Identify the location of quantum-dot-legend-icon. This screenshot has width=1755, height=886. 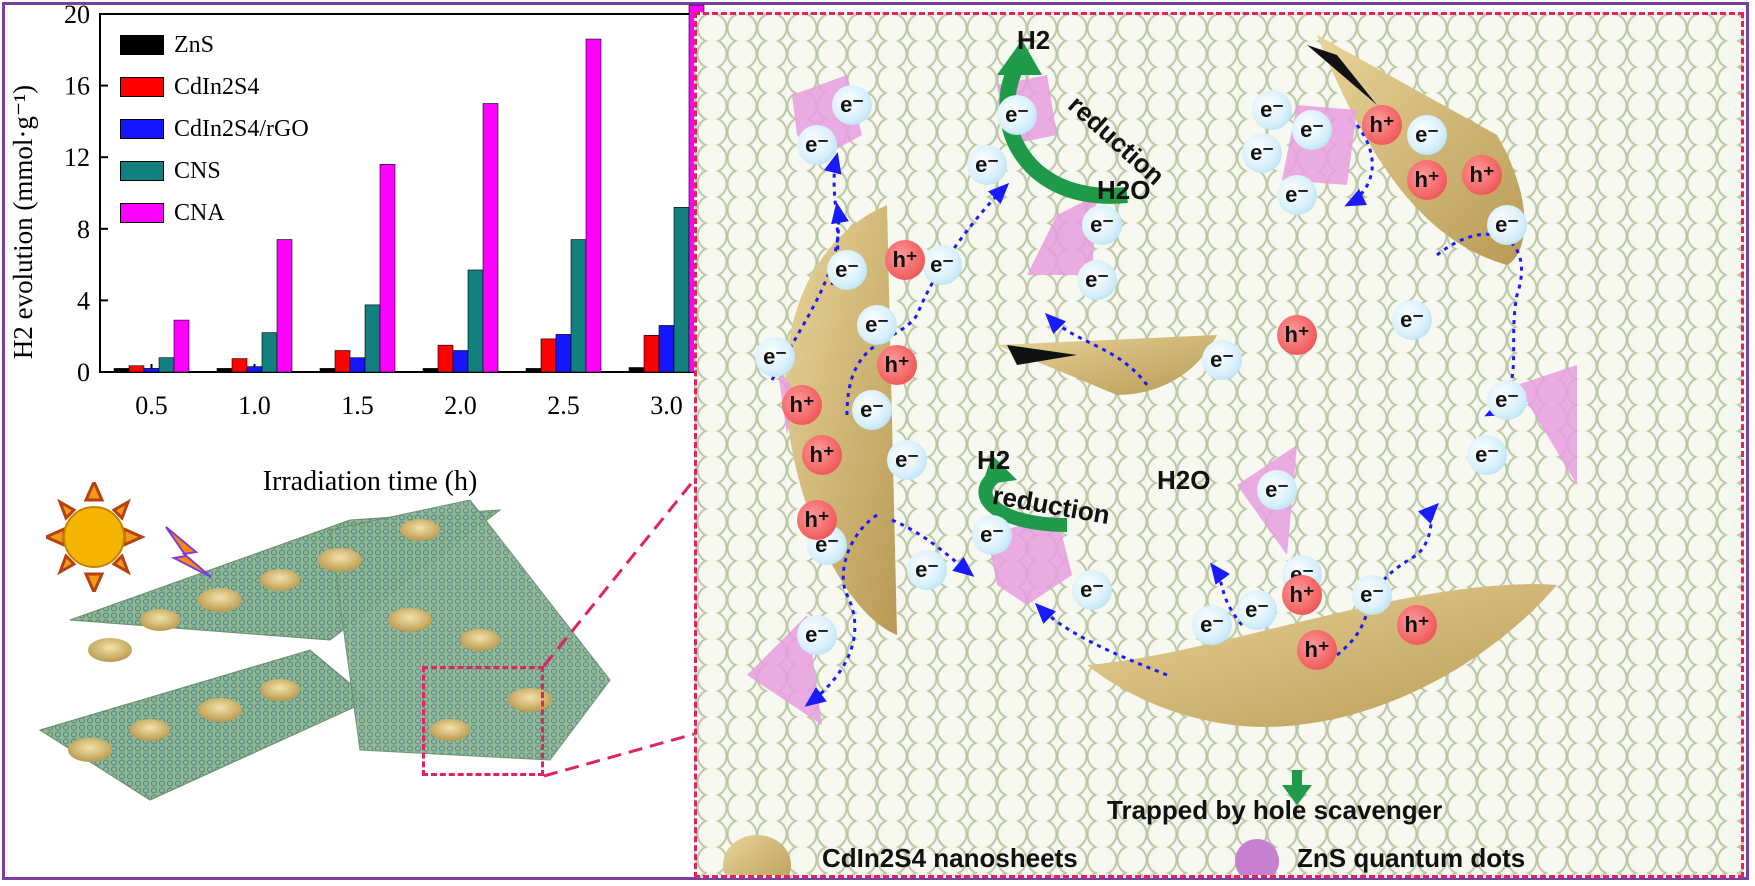
(1257, 857).